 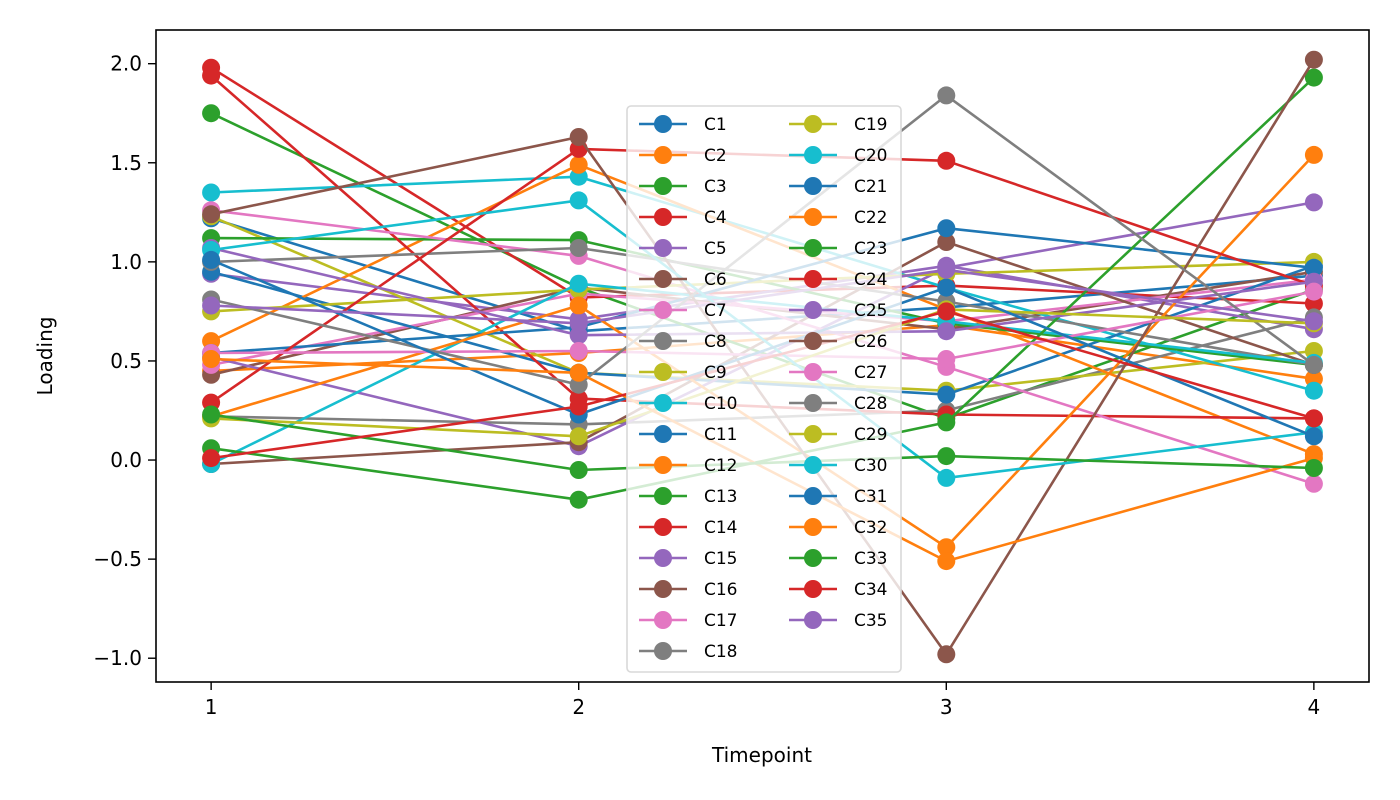 What do you see at coordinates (683, 249) in the screenshot?
I see `legend-item: C5` at bounding box center [683, 249].